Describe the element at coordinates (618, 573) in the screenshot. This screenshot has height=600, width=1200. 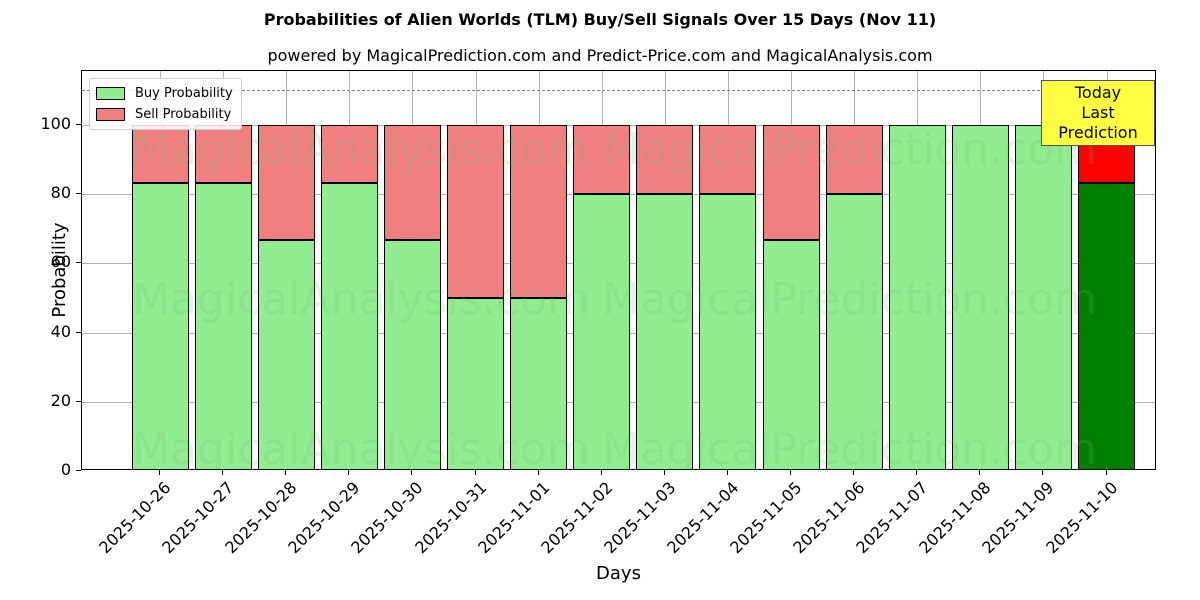
I see `x-axis-label: Days` at that location.